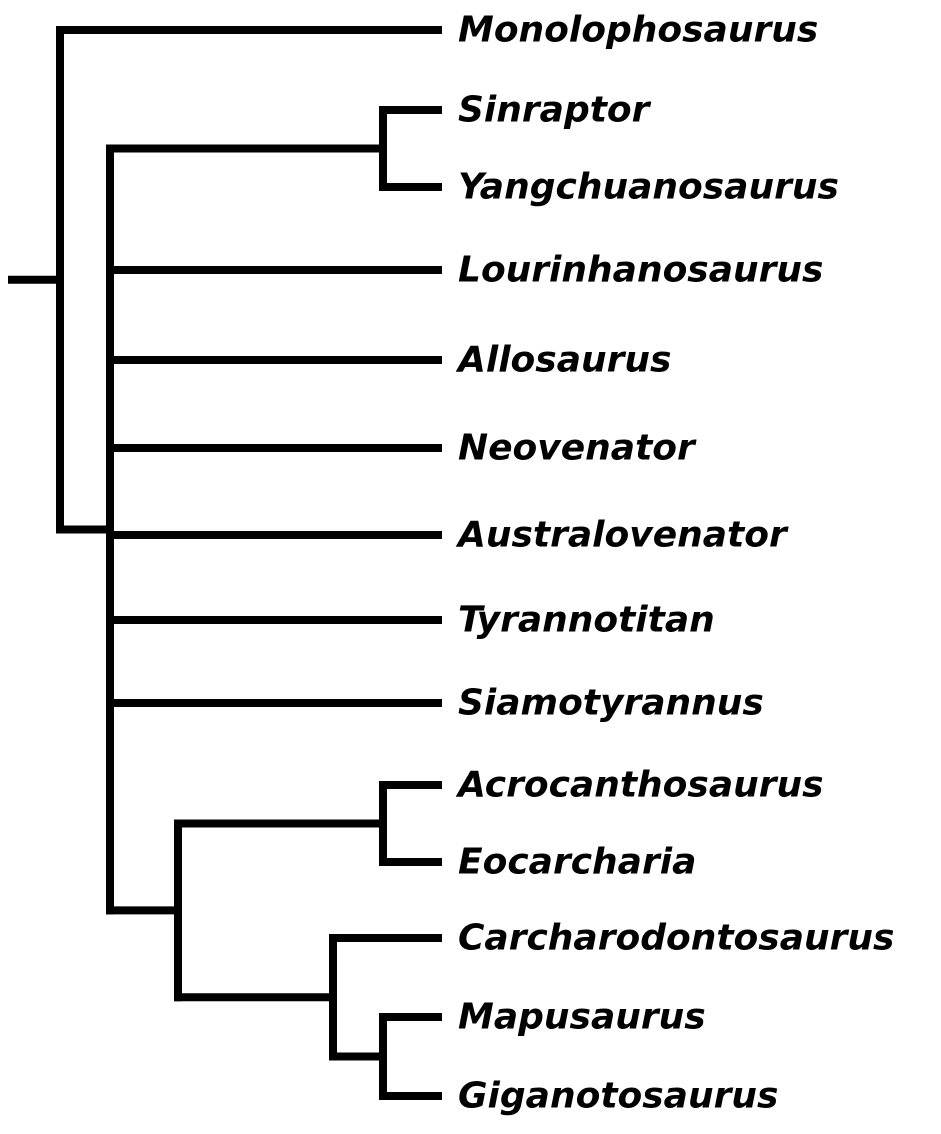 Image resolution: width=941 pixels, height=1134 pixels. I want to click on taxon-label-monolophosaurus: Monolophosaurus, so click(638, 30).